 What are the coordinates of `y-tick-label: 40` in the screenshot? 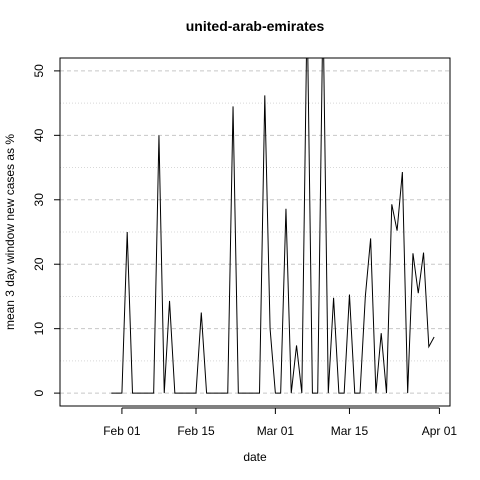 It's located at (39, 135).